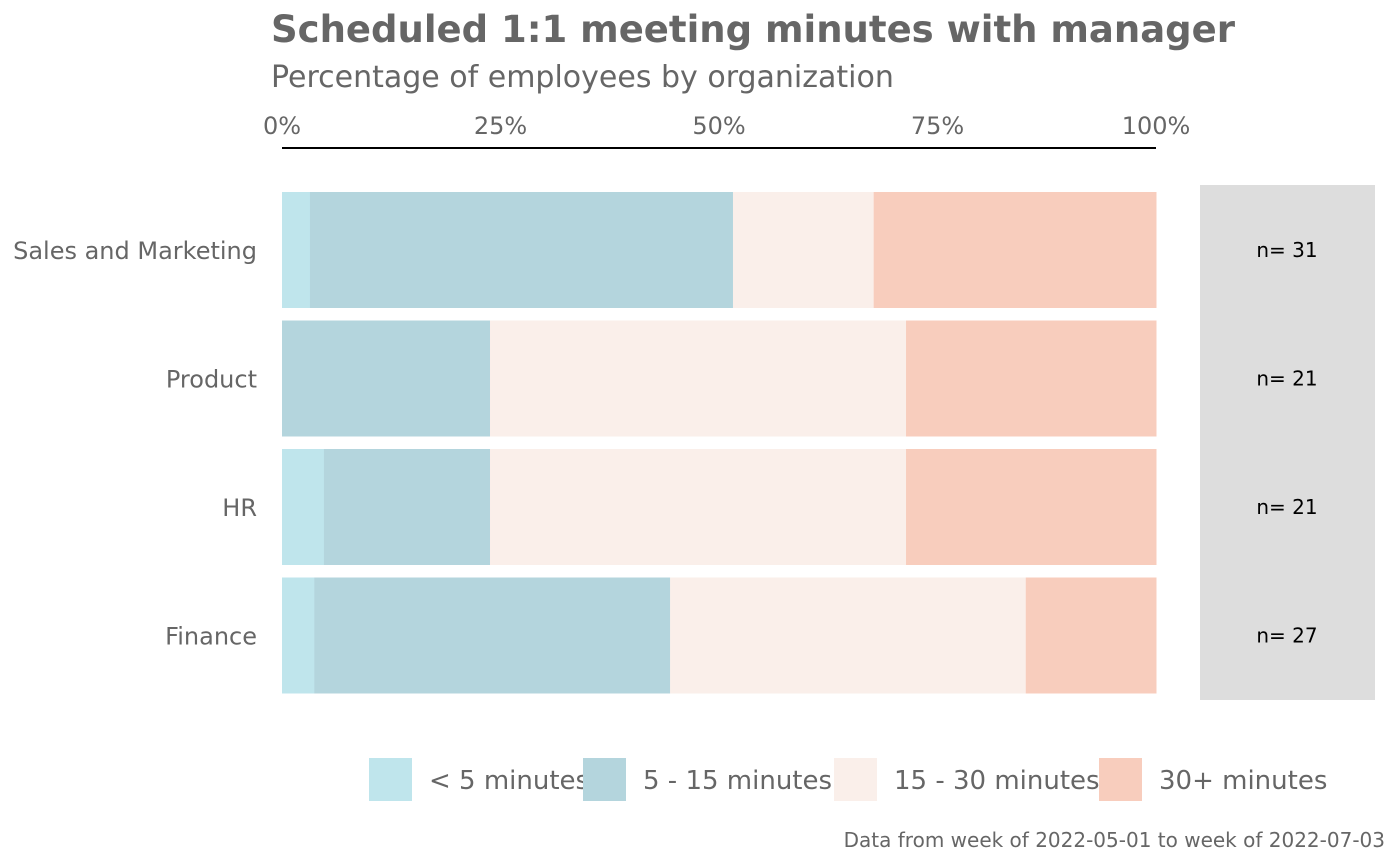 The width and height of the screenshot is (1400, 866). I want to click on category-label: HR, so click(239, 508).